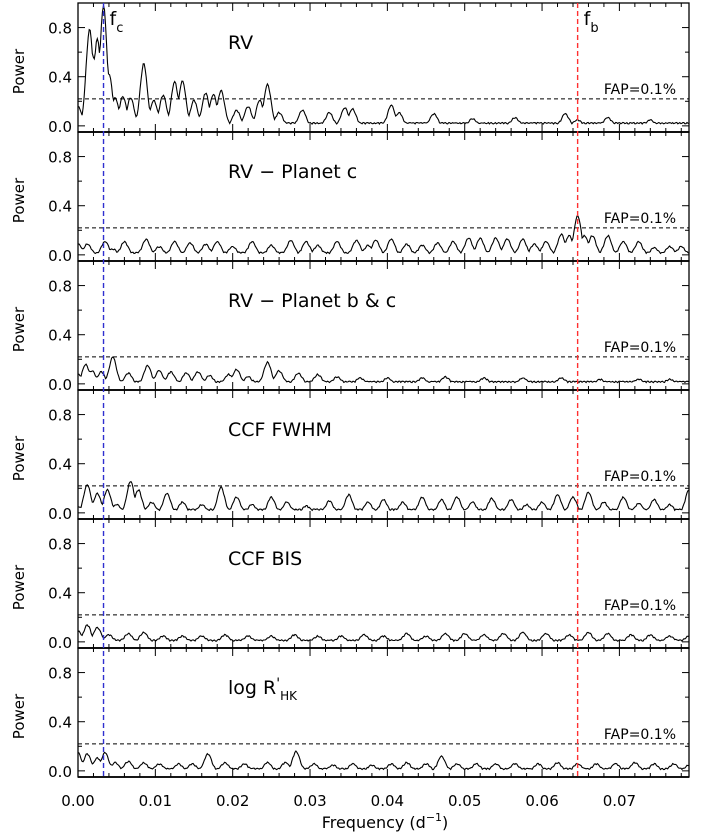 This screenshot has width=708, height=839. I want to click on x-axis: 0.00 0.01 0.02 0.03 0.04 0.05 0.06 0.07, so click(348, 801).